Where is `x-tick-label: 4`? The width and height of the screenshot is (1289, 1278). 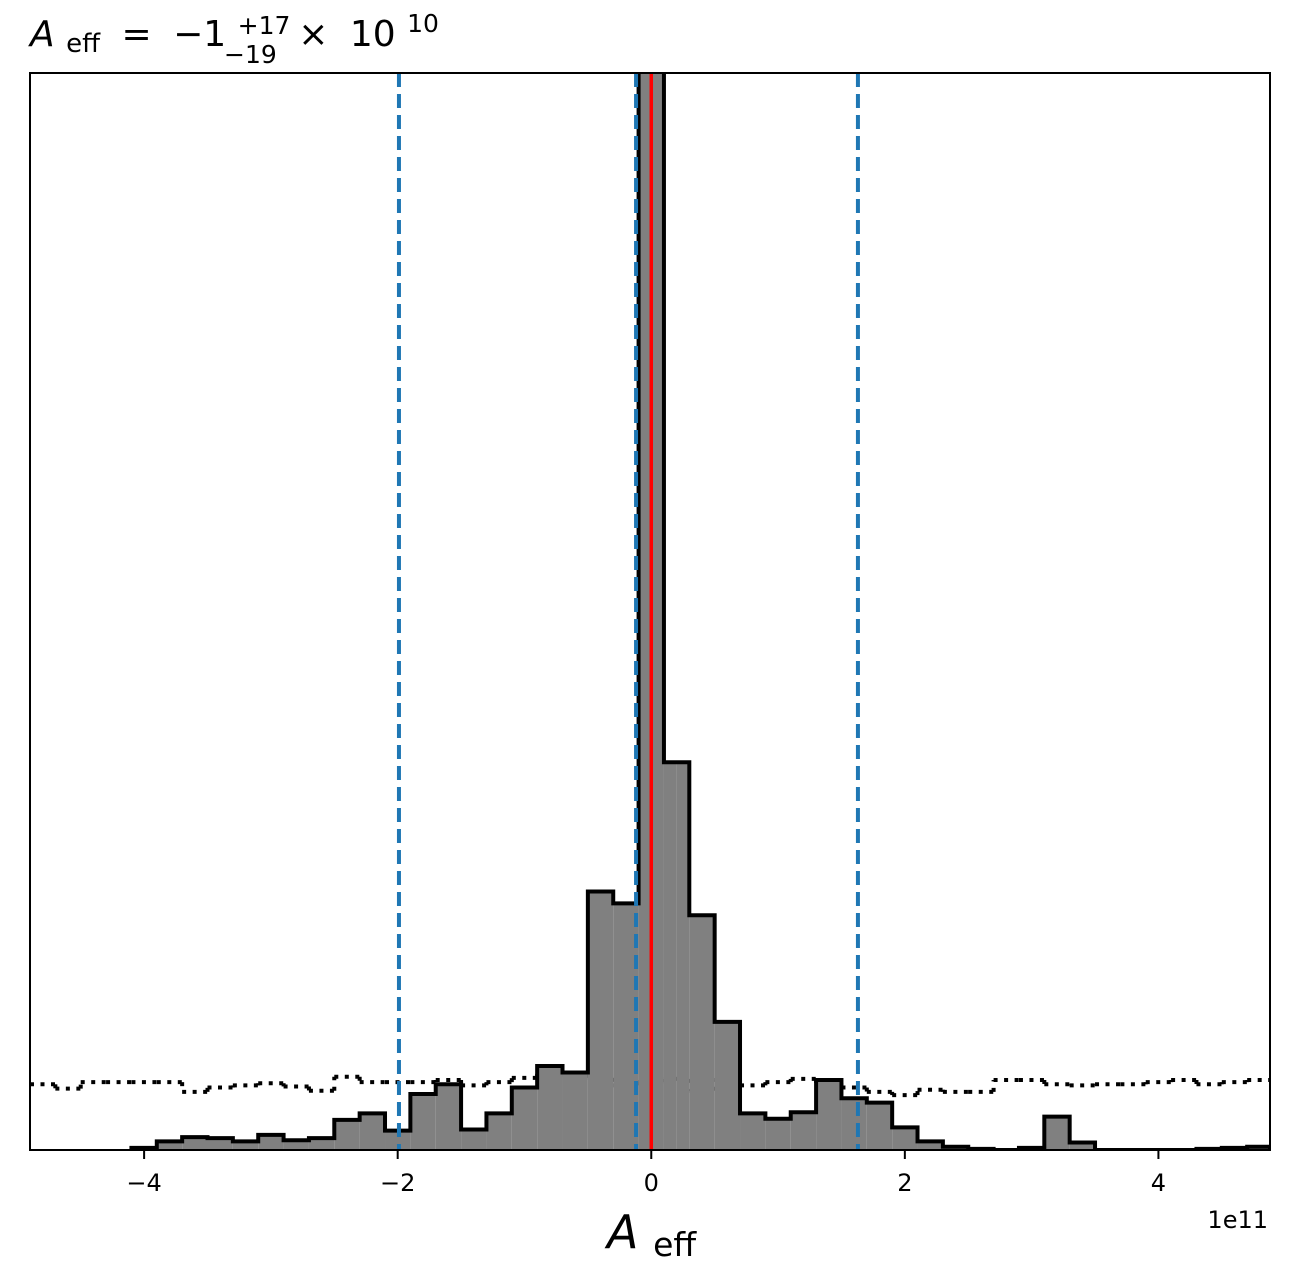
x-tick-label: 4 is located at coordinates (1158, 1183).